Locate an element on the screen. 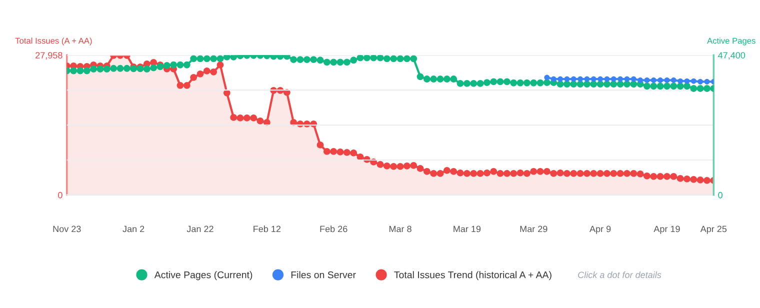 This screenshot has height=308, width=760. x-tick-label: Nov 23 is located at coordinates (67, 229).